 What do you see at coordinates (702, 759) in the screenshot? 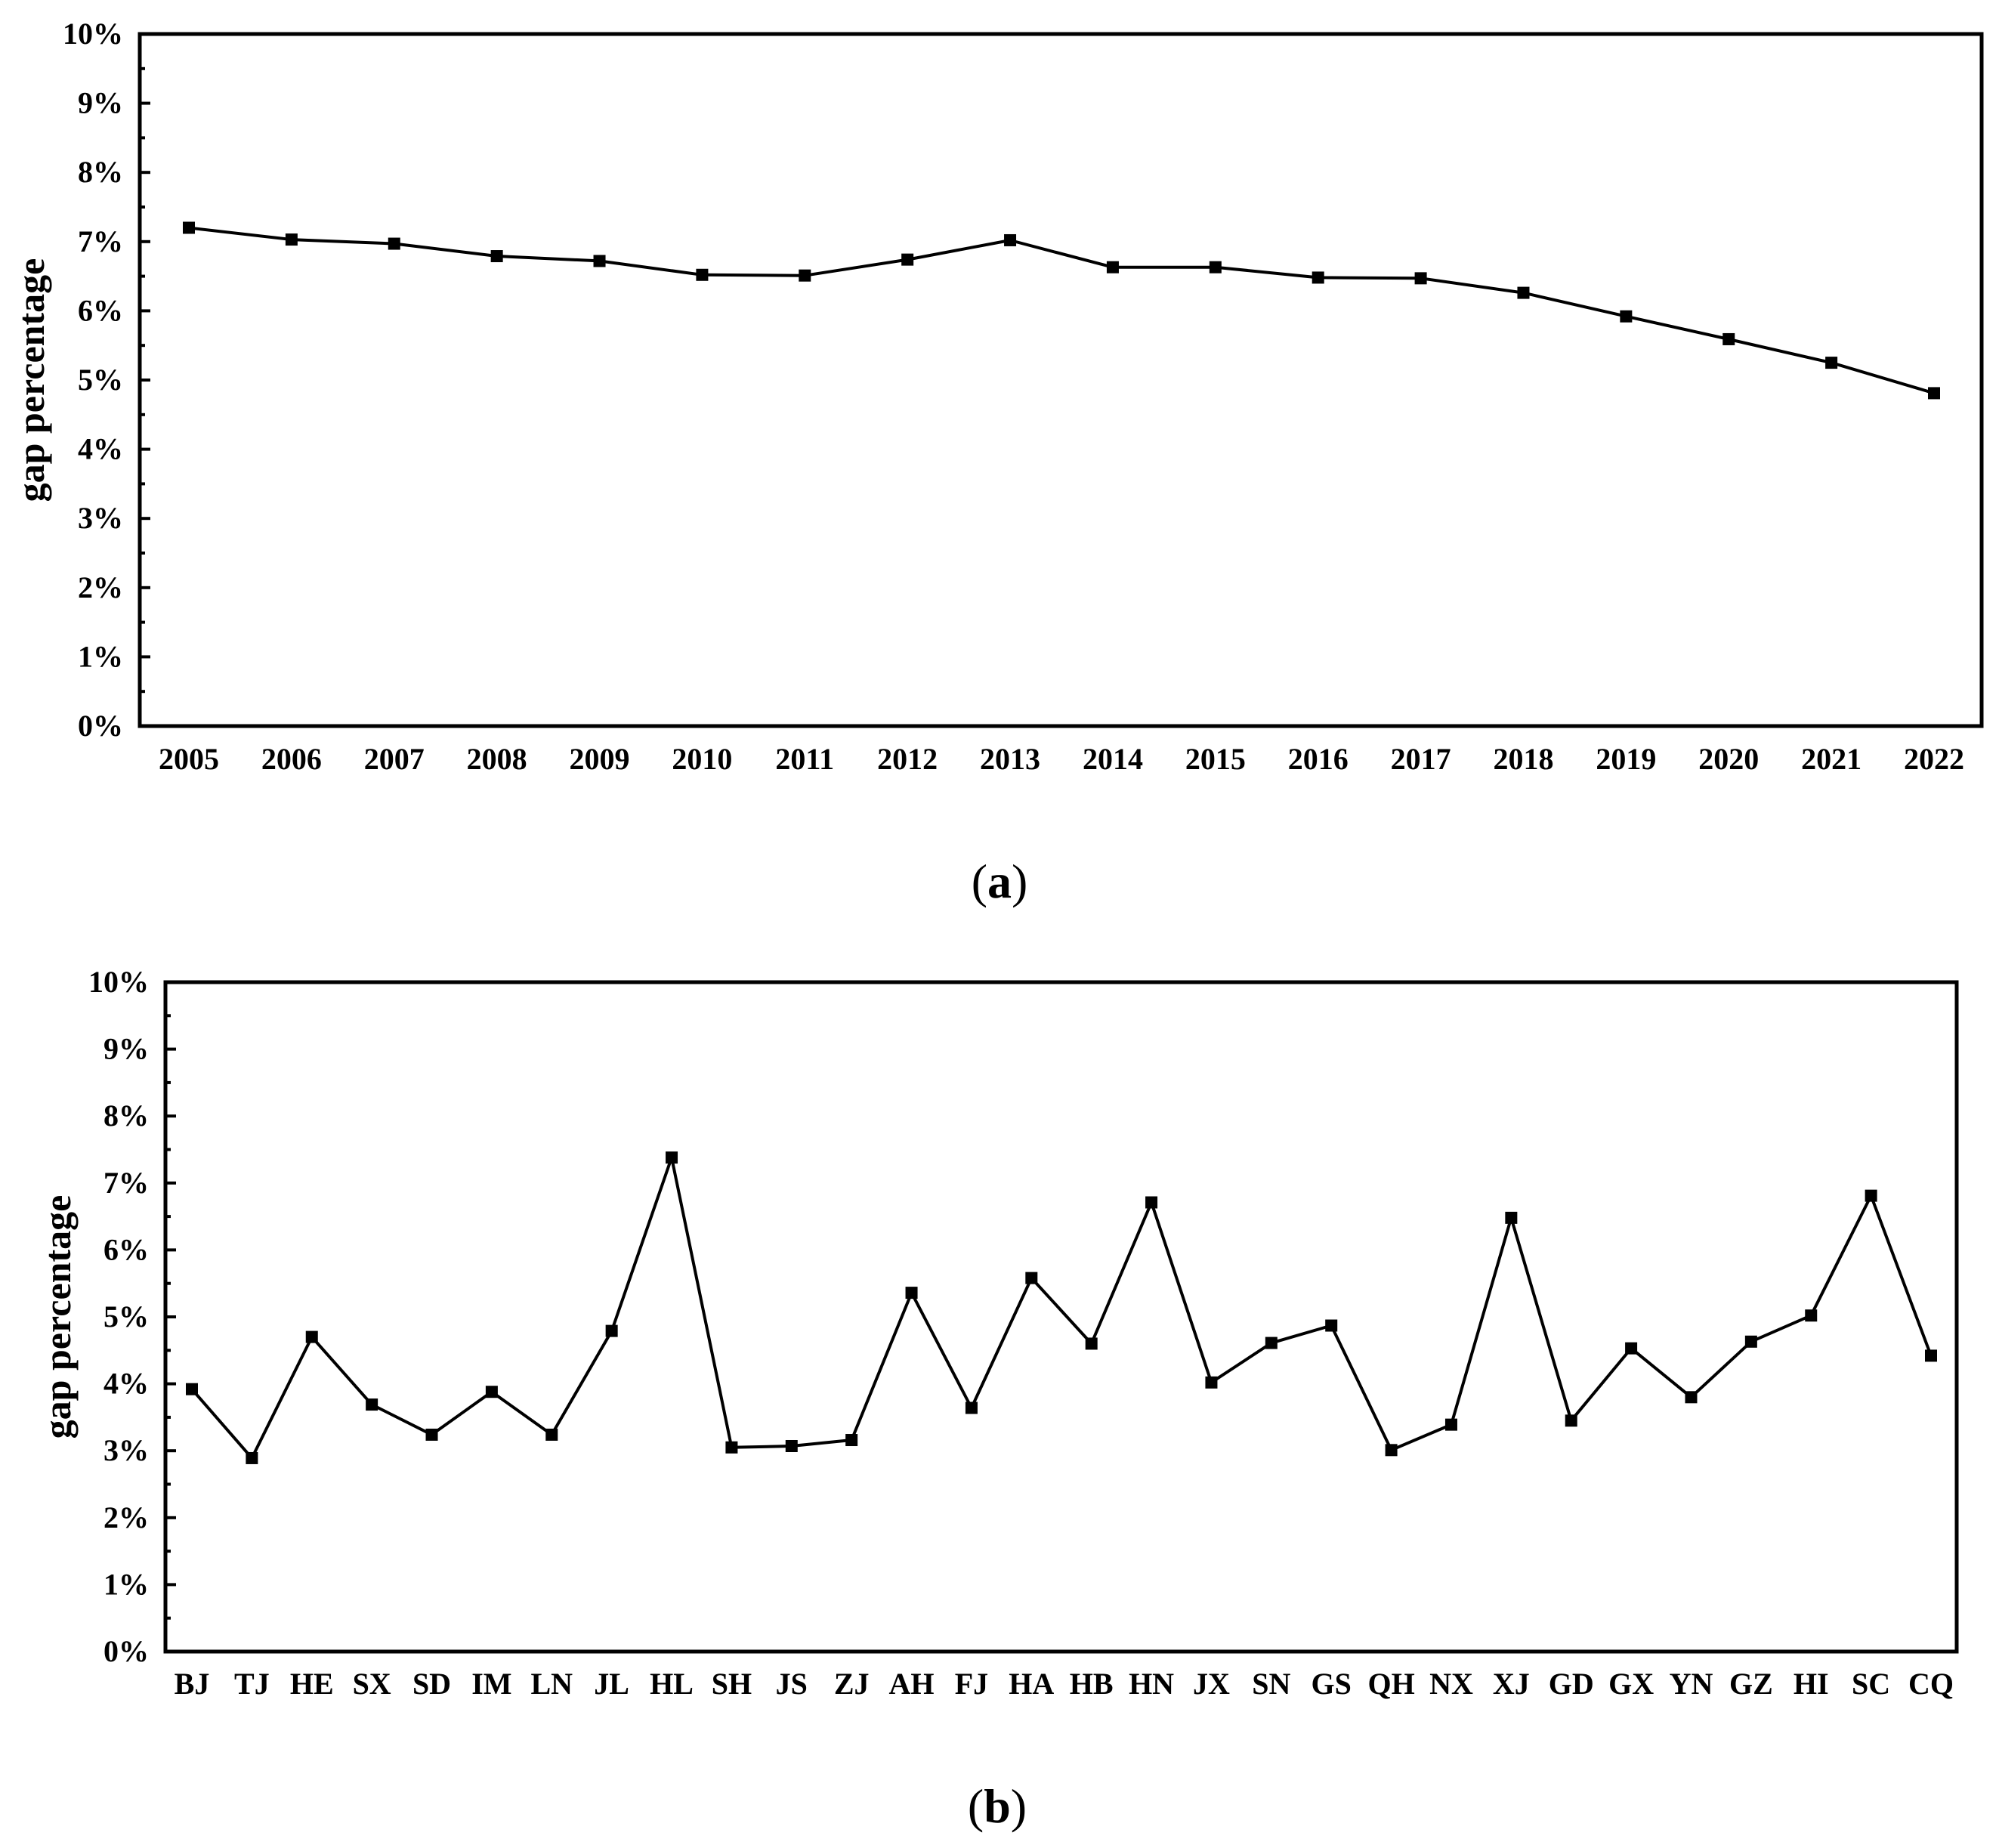
I see `x-tick-label: 2010` at bounding box center [702, 759].